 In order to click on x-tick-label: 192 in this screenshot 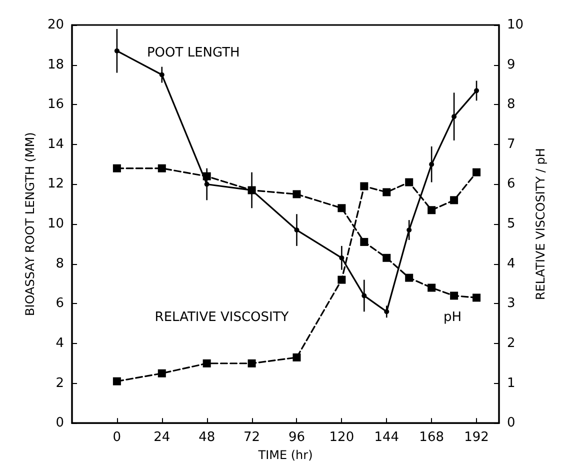, I will do `click(476, 438)`.